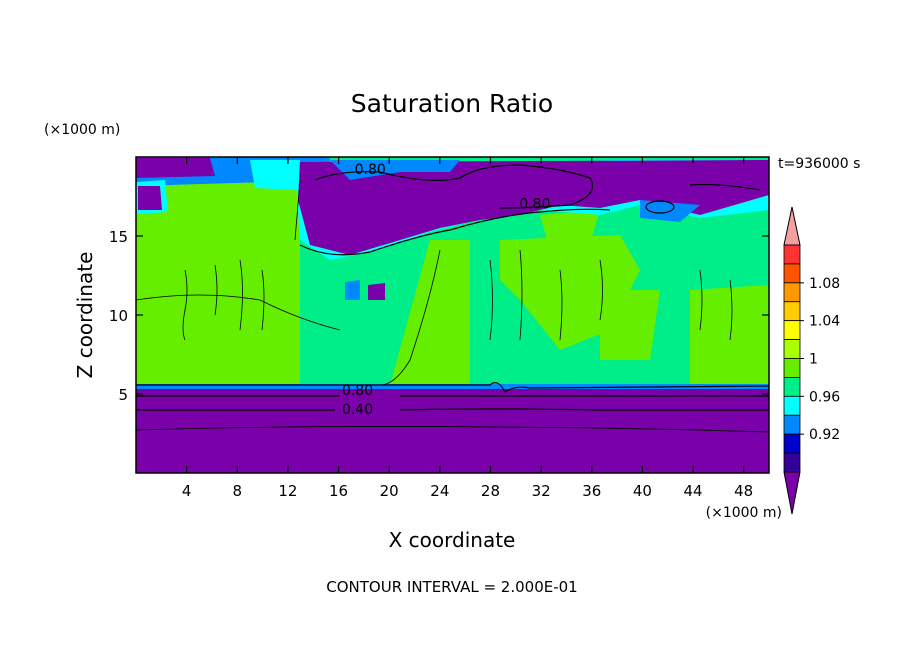 Image resolution: width=904 pixels, height=654 pixels. What do you see at coordinates (591, 491) in the screenshot?
I see `x-tick-label: 36` at bounding box center [591, 491].